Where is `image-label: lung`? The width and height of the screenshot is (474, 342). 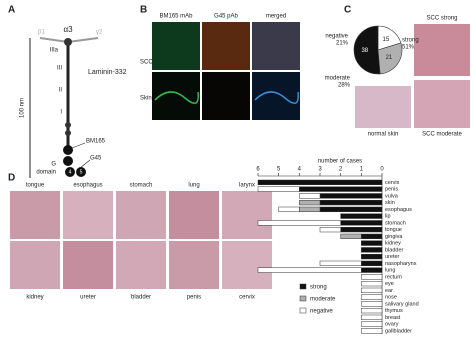
image-label: lung is located at coordinates (193, 186).